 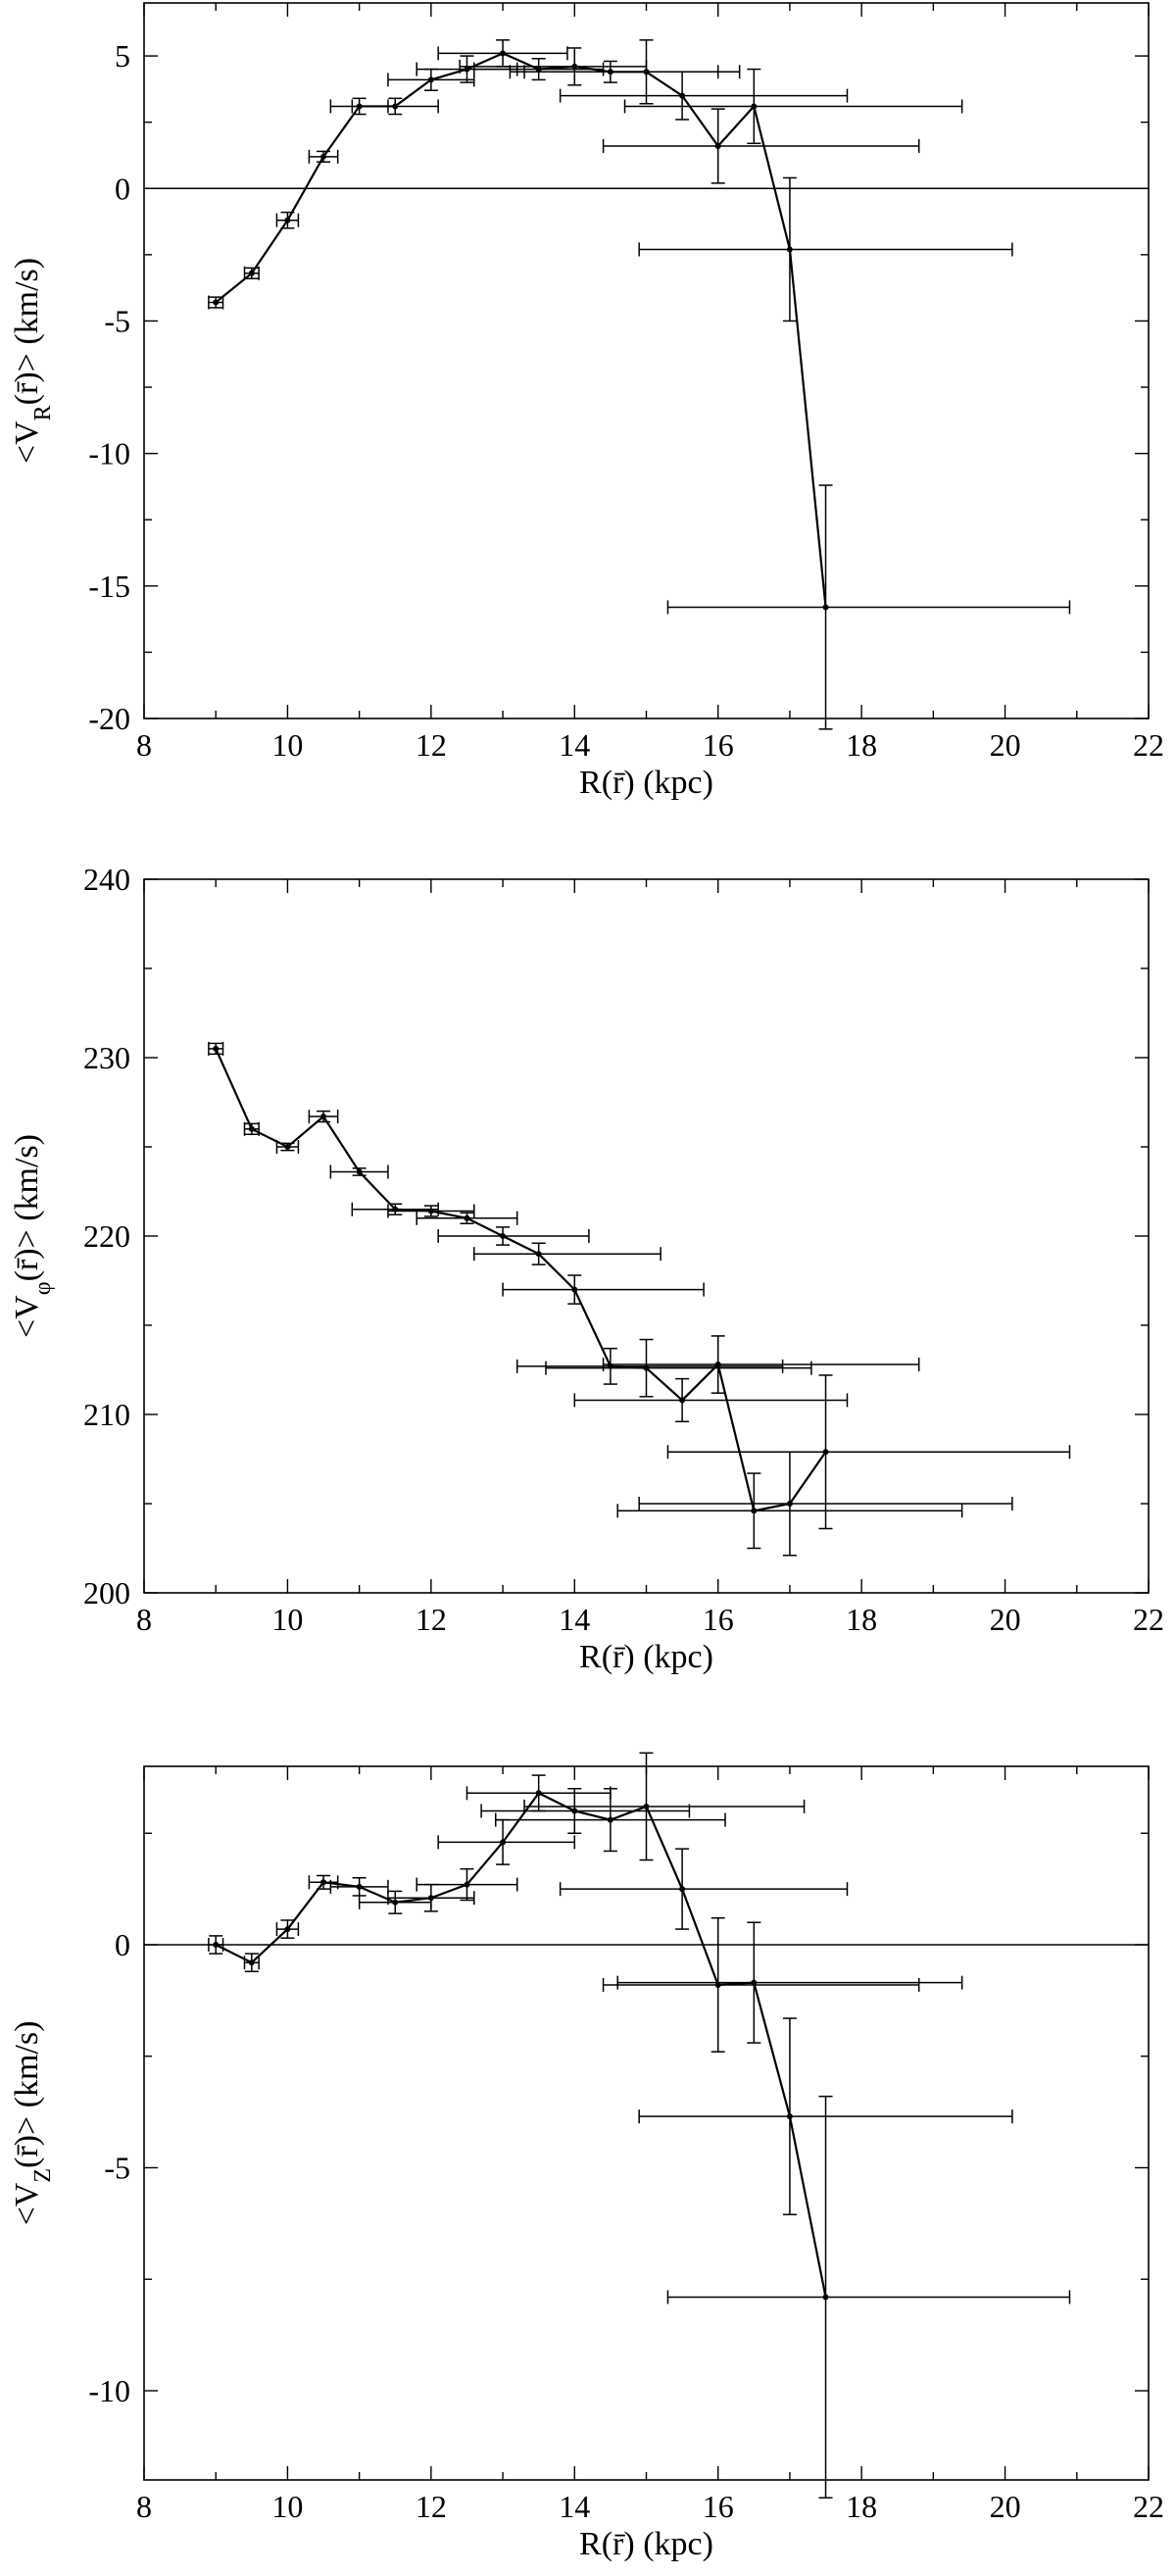 I want to click on y-axis-label: <VR(r̄)> (km/s), so click(x=32, y=361).